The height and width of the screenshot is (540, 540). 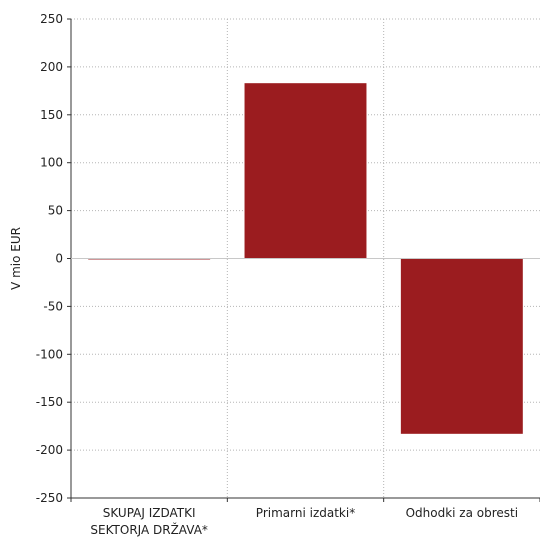 I want to click on y-tick-label: 50, so click(x=55, y=211).